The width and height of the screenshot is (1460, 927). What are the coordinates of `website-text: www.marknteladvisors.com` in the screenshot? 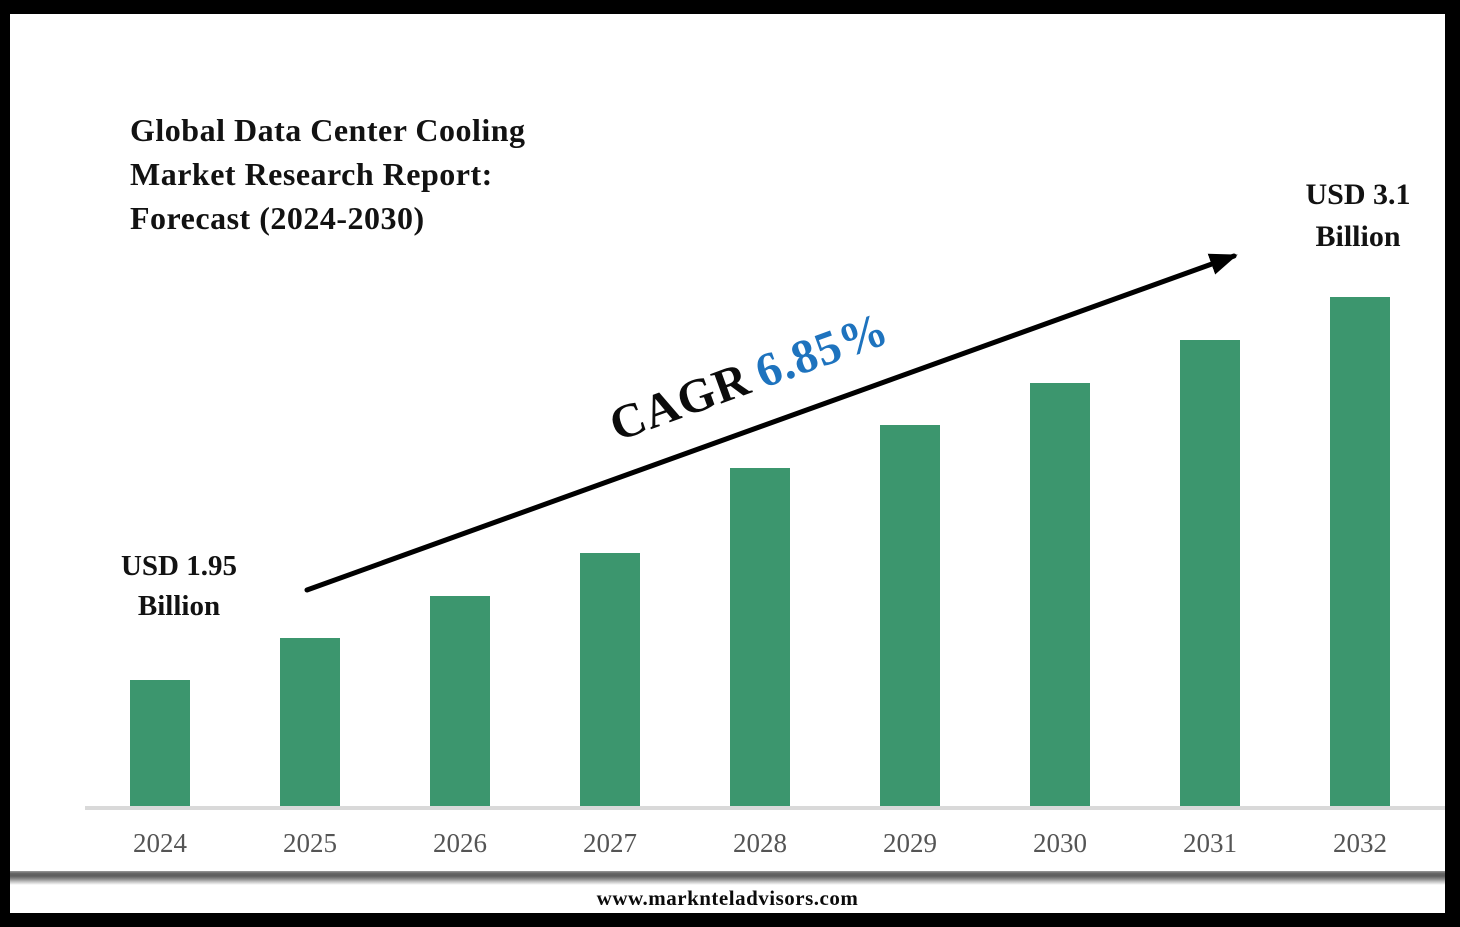 It's located at (727, 898).